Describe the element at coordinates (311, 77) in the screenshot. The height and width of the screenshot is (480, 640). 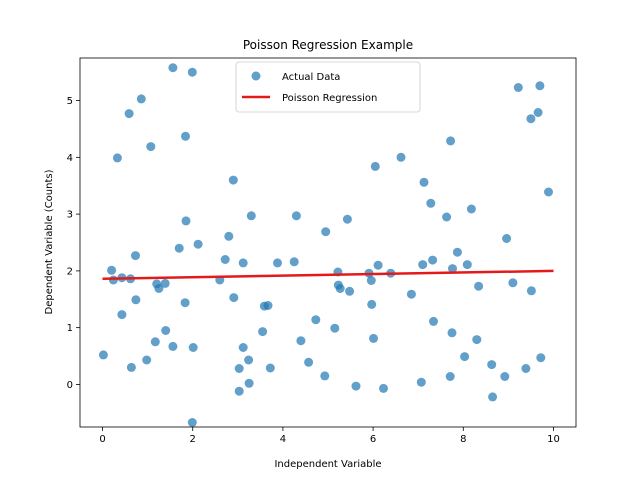
I see `legend-label-actual-data: Actual Data` at that location.